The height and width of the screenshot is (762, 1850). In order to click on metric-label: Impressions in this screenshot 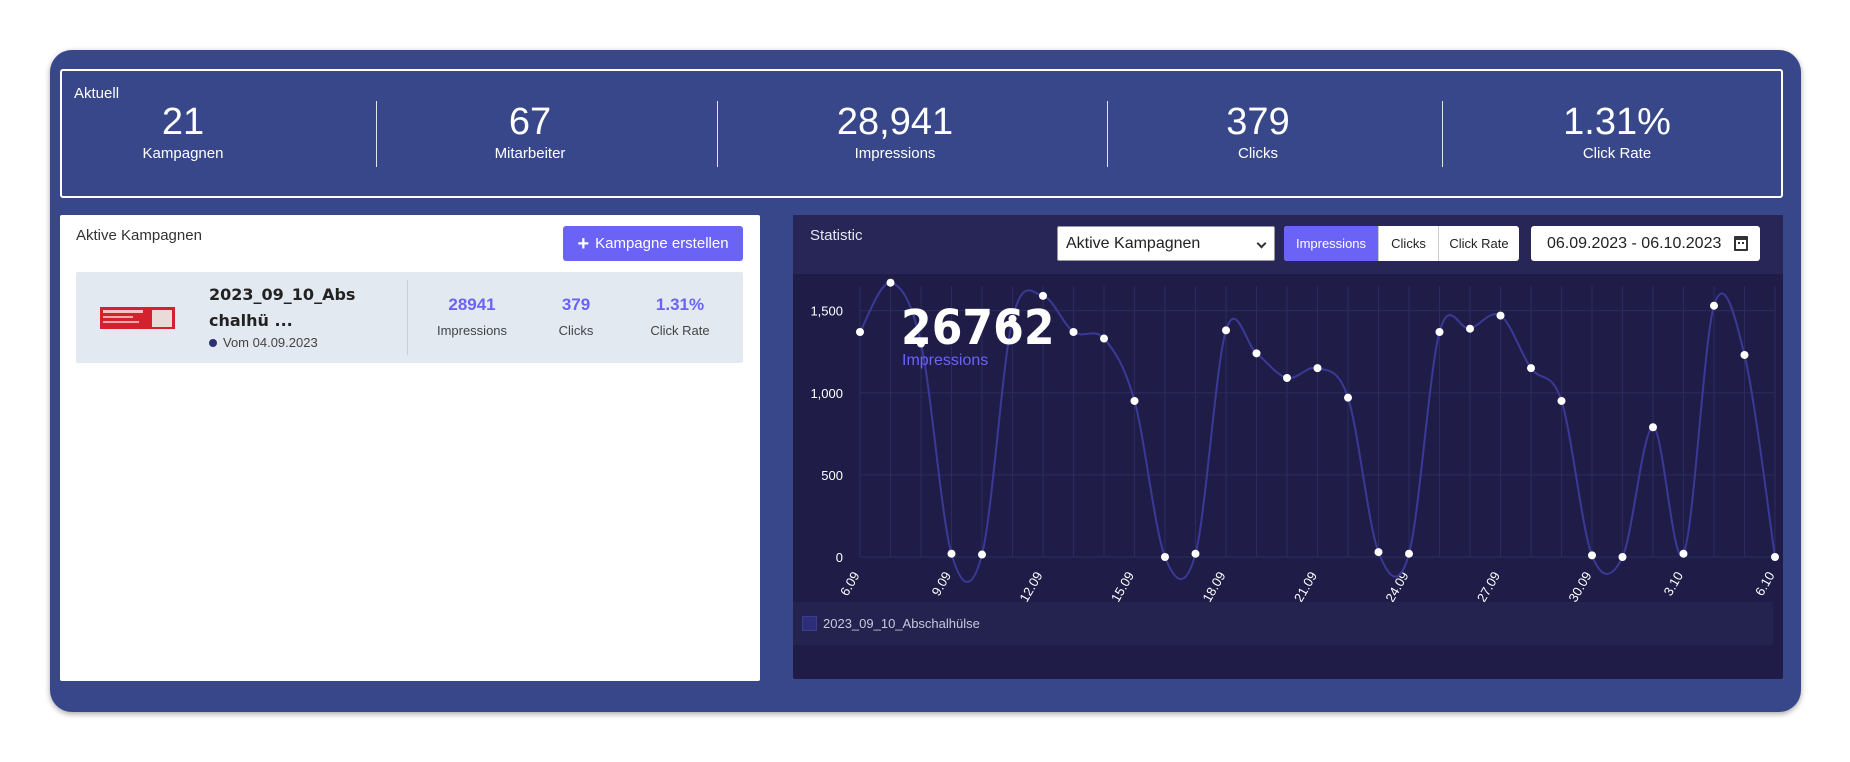, I will do `click(472, 330)`.